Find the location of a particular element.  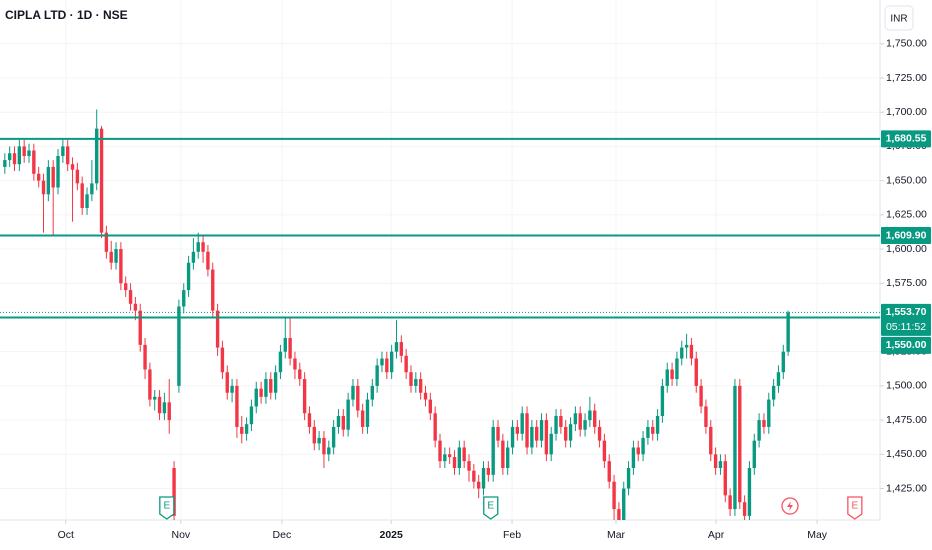

alert-icon is located at coordinates (790, 506).